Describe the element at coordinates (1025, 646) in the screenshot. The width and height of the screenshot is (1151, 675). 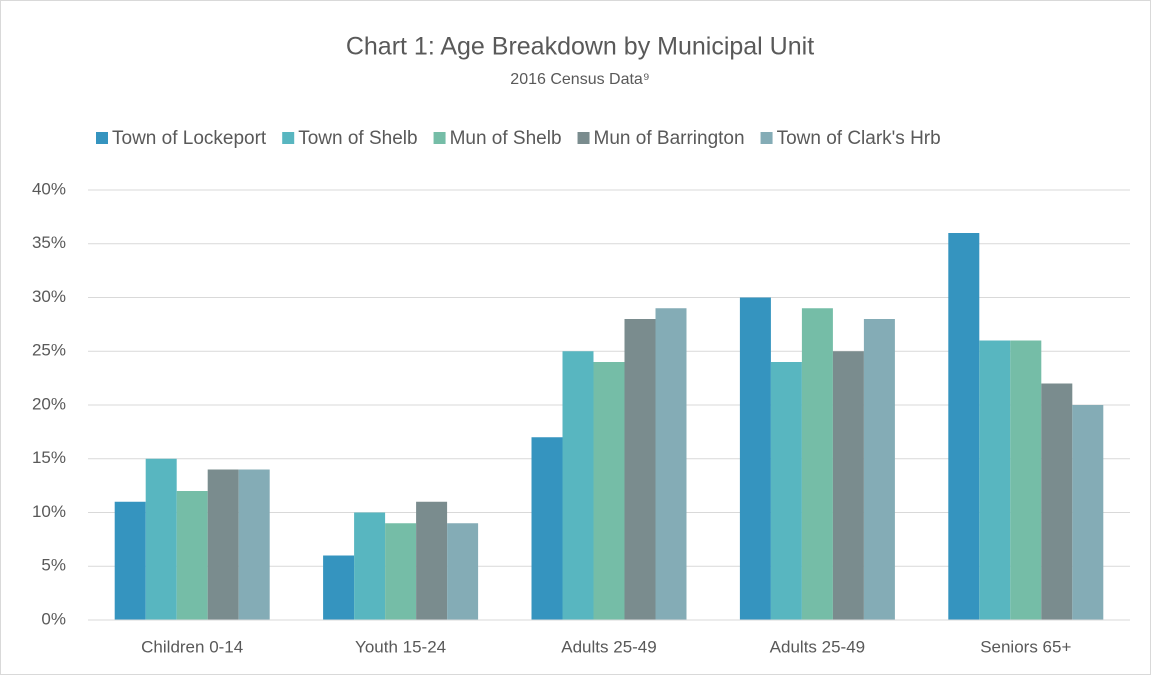
I see `x-tick-label: Seniors 65+` at that location.